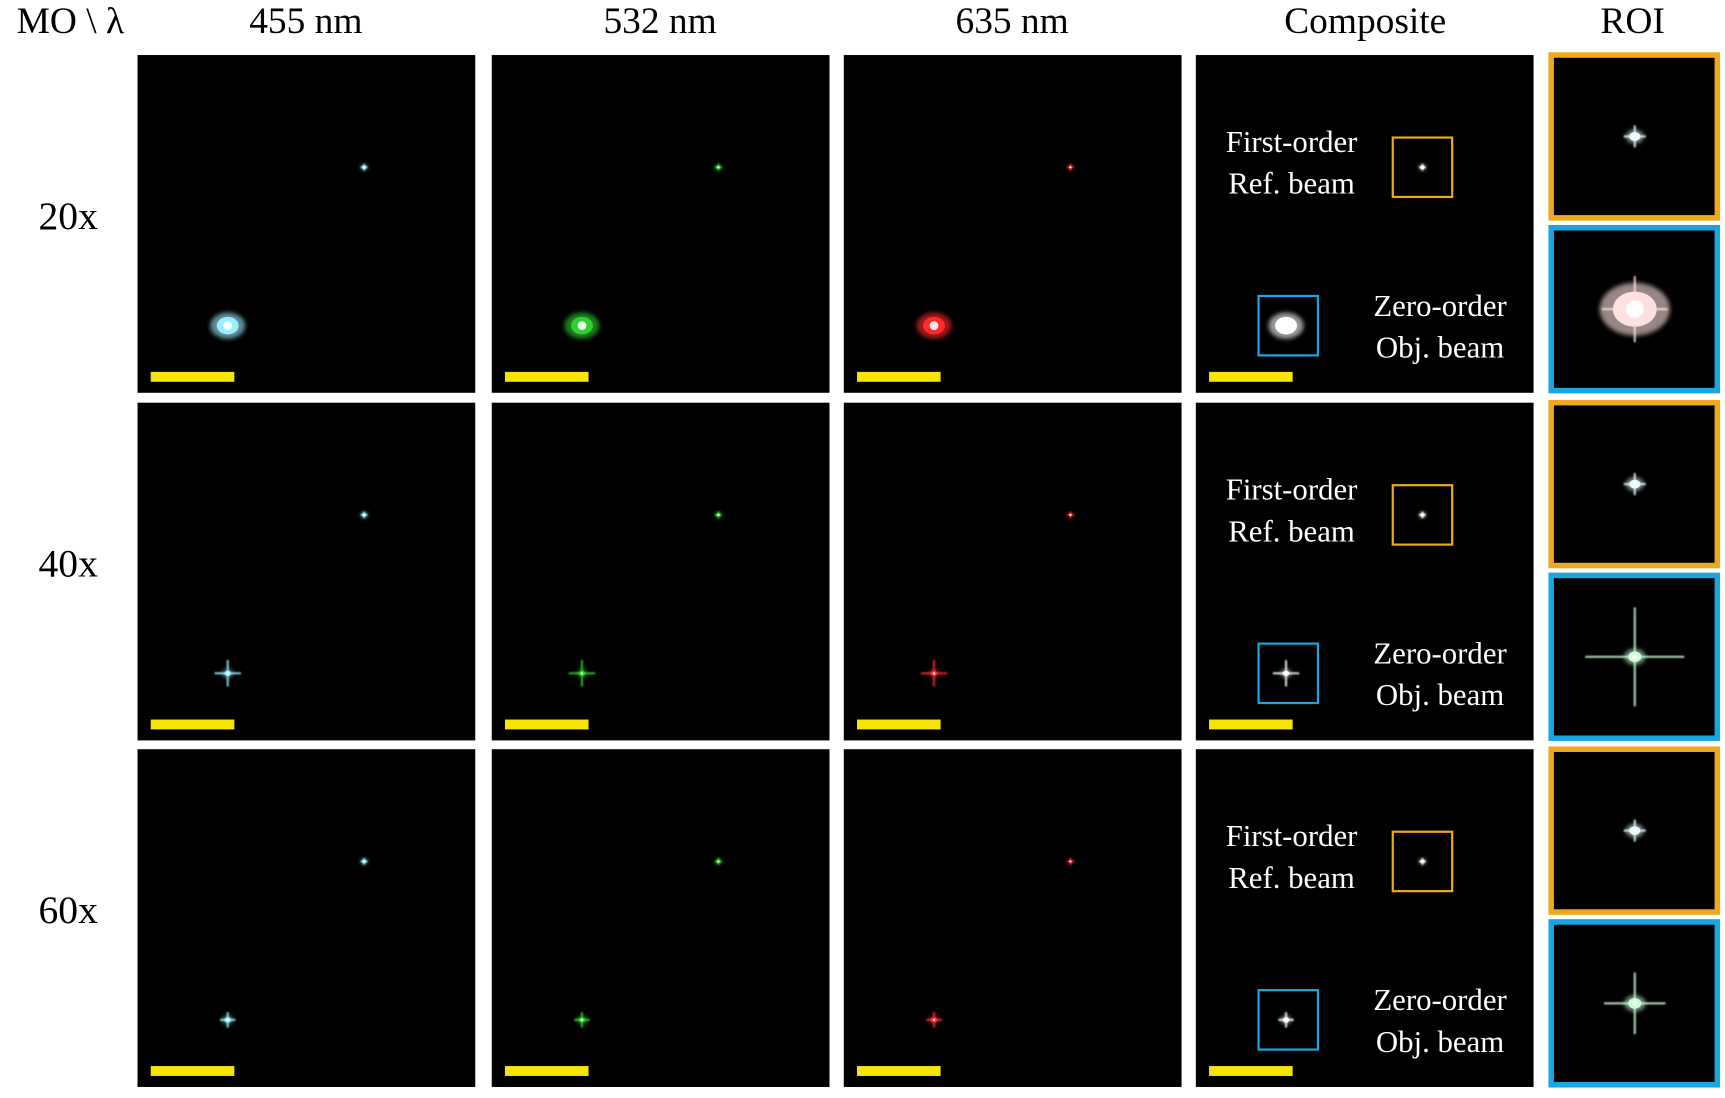  What do you see at coordinates (69, 564) in the screenshot?
I see `row-label: 40x` at bounding box center [69, 564].